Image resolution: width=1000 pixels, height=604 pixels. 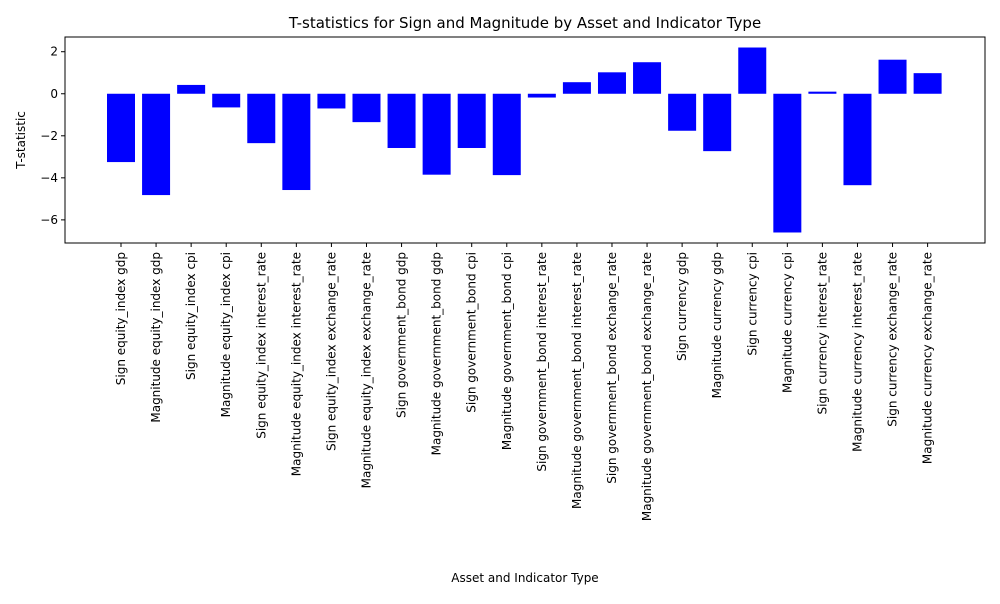 What do you see at coordinates (226, 334) in the screenshot?
I see `x-tick-label: Magnitude equity_index cpi` at bounding box center [226, 334].